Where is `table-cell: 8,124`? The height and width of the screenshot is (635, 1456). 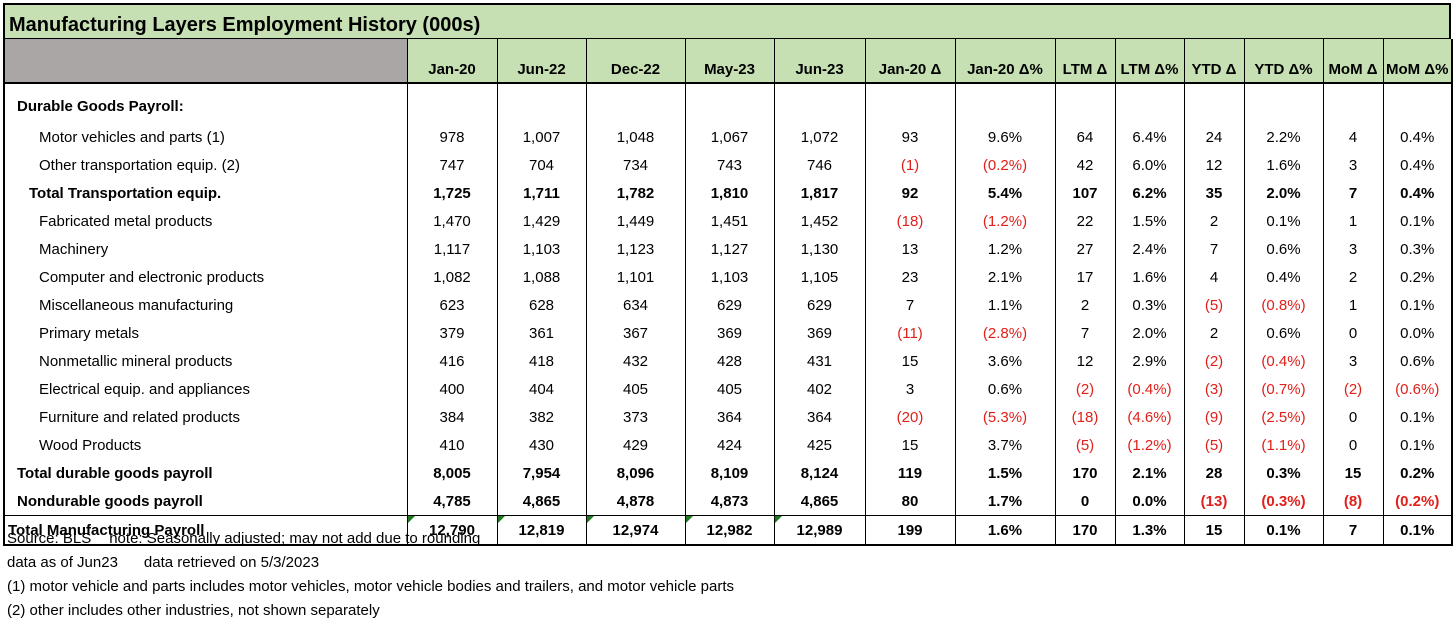 table-cell: 8,124 is located at coordinates (819, 473).